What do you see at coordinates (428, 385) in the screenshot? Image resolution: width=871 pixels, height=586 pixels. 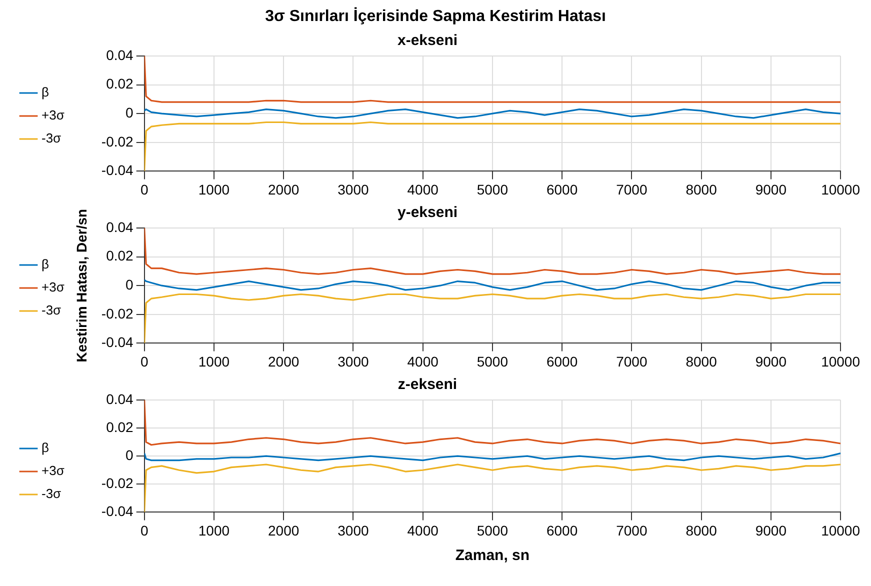 I see `chart-title: z-ekseni` at bounding box center [428, 385].